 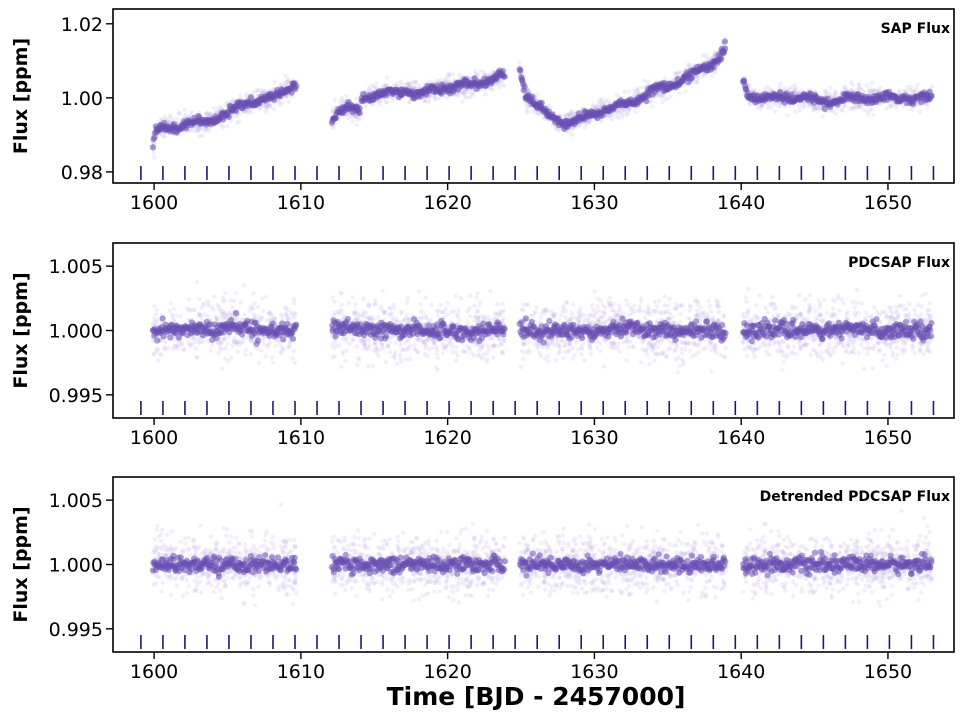 I want to click on x-tick-label: 1600, so click(x=154, y=203).